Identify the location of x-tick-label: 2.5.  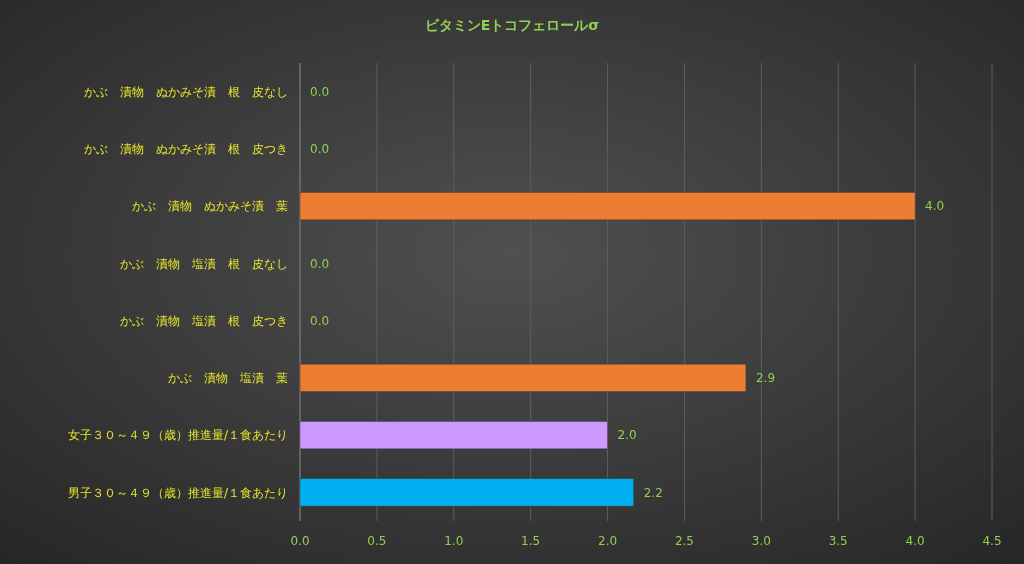
(684, 541).